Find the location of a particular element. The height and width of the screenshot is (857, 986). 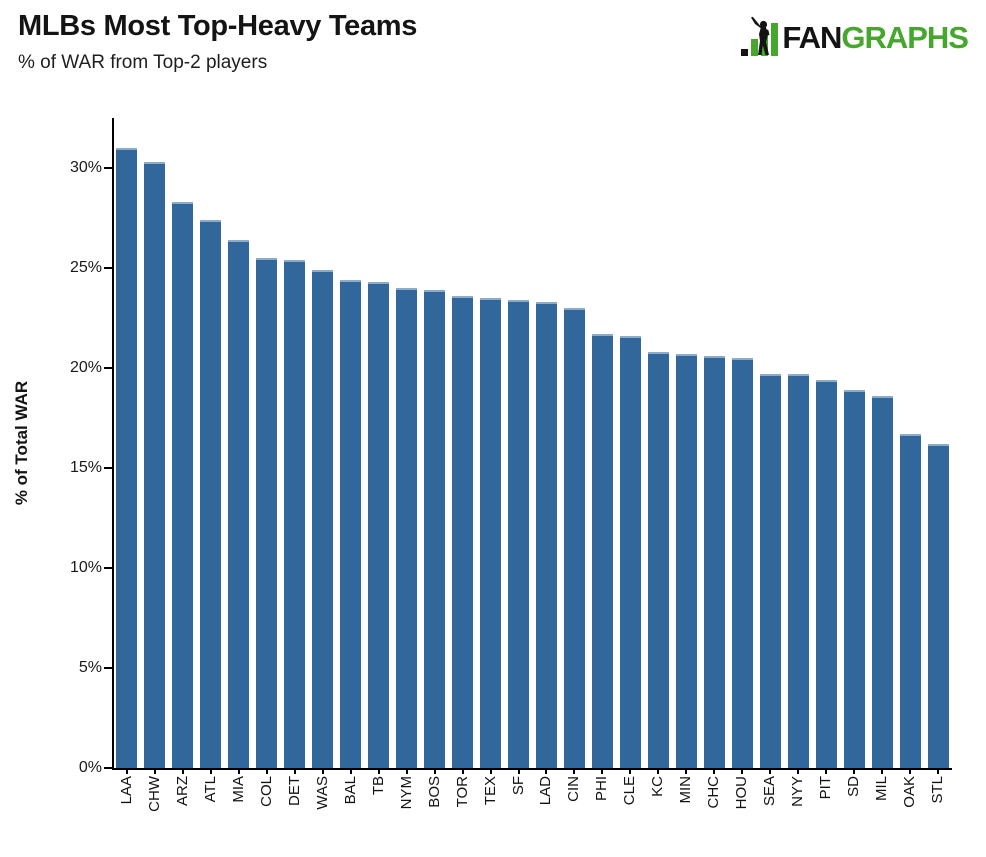

bar-oak is located at coordinates (910, 601).